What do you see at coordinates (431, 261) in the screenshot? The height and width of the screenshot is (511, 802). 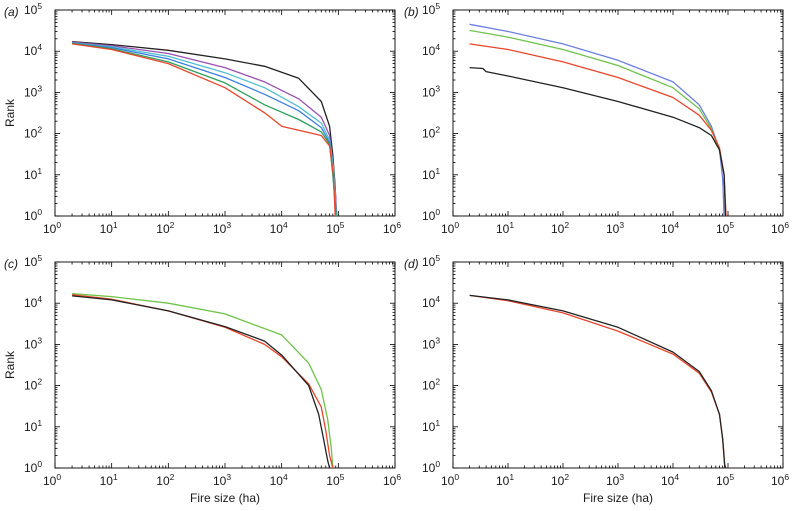 I see `panel-d-ytick-label: 10⁵` at bounding box center [431, 261].